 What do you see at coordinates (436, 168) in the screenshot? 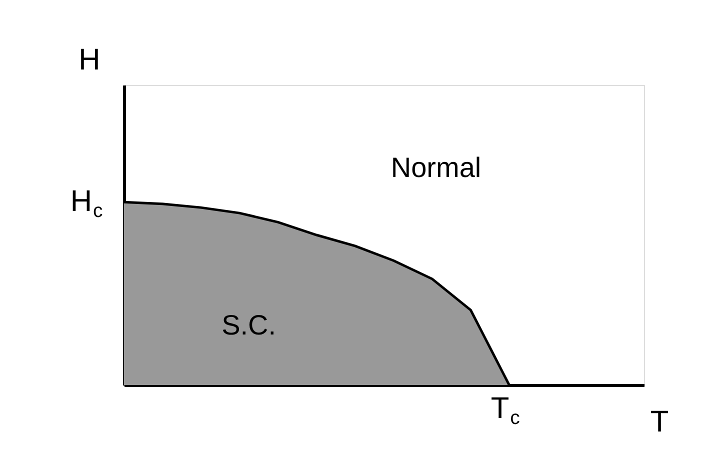
I see `text: Normal` at bounding box center [436, 168].